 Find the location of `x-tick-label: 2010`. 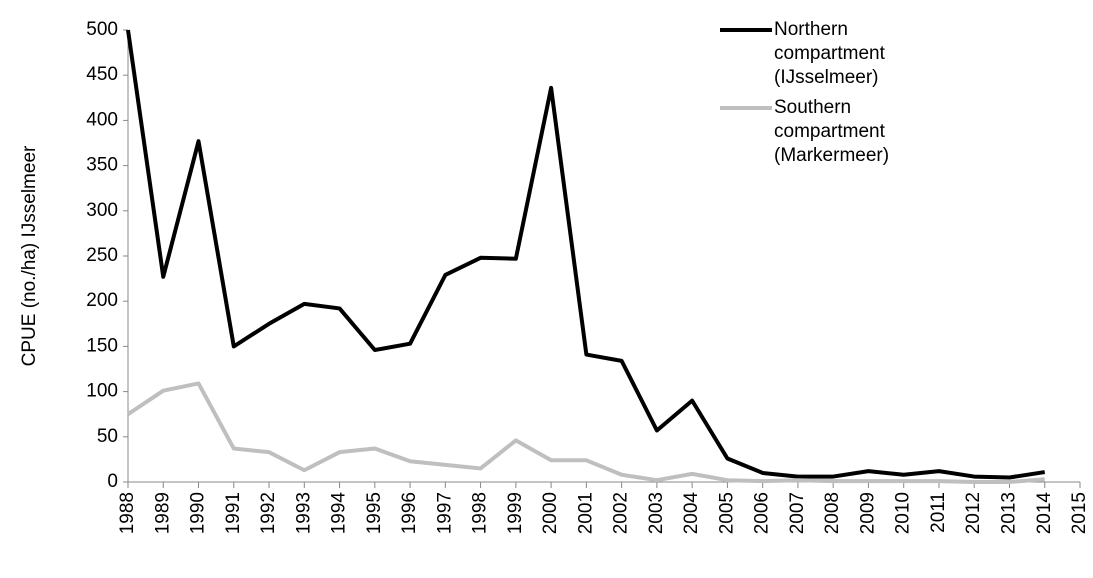

x-tick-label: 2010 is located at coordinates (903, 513).